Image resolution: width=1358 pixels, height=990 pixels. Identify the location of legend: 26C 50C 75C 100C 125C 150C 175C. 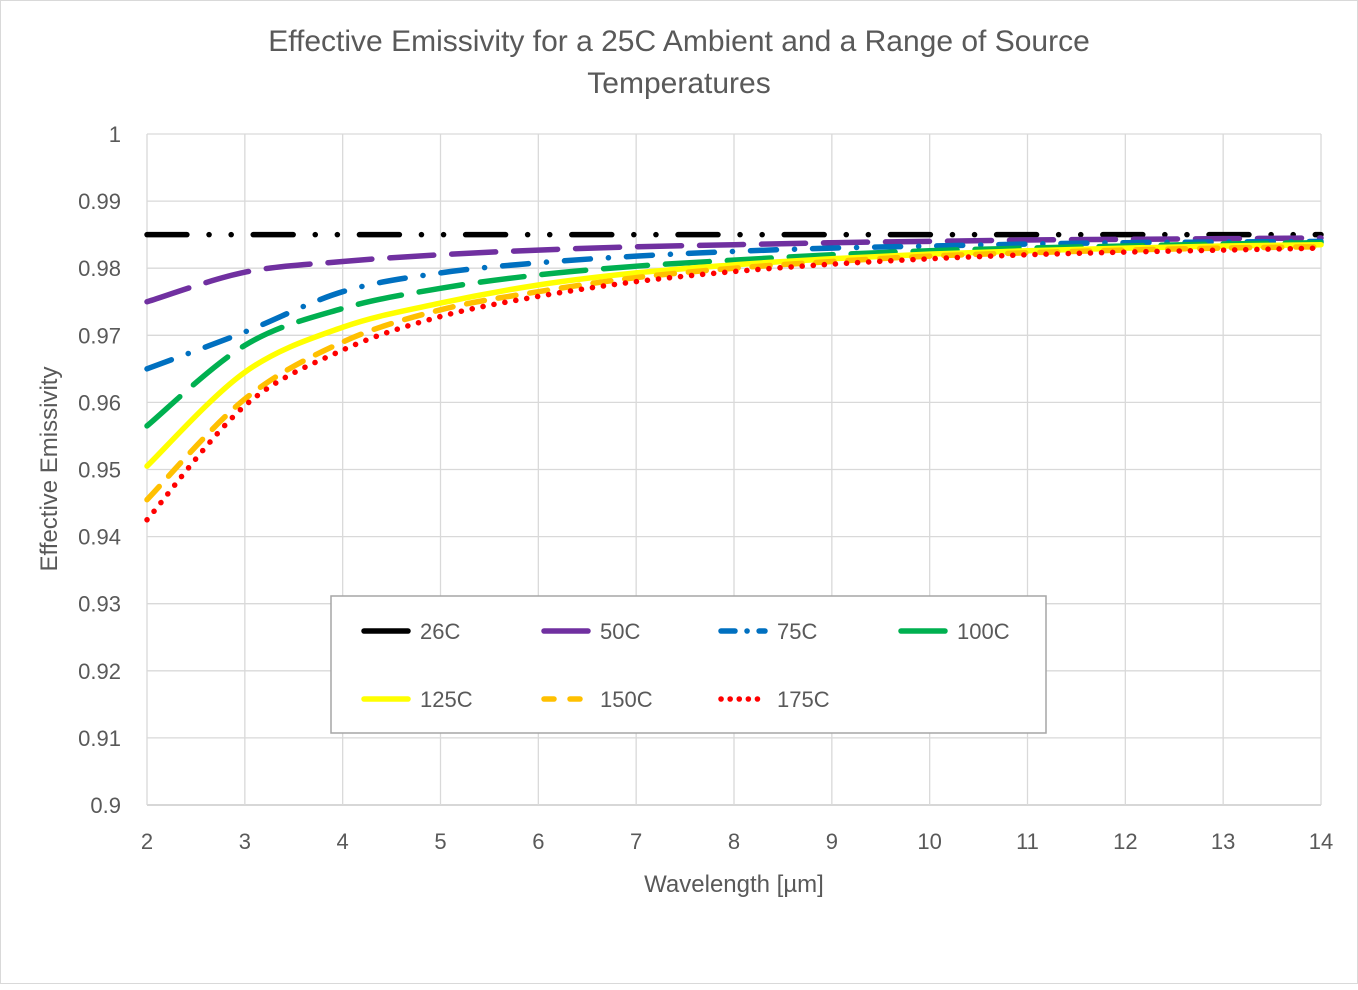
(688, 664).